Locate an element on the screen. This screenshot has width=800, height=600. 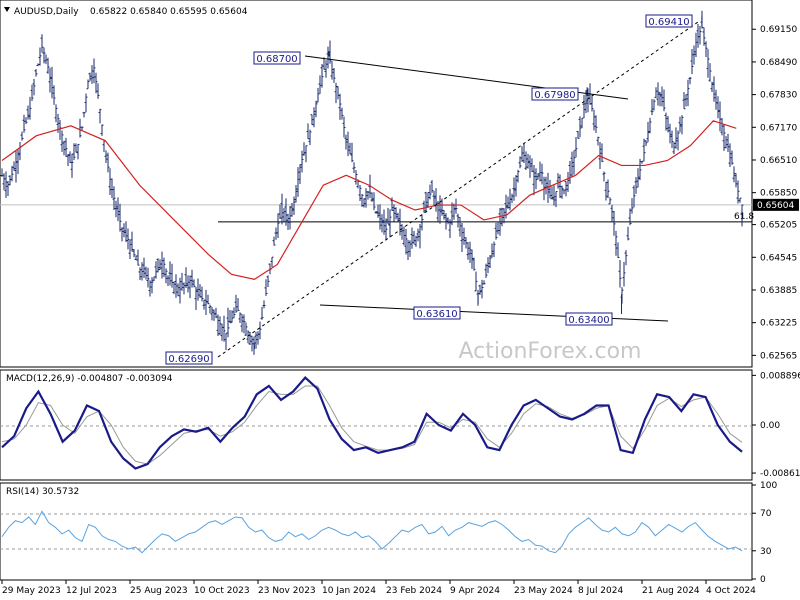
rsi-title: RSI(14) 30.5732 is located at coordinates (42, 492).